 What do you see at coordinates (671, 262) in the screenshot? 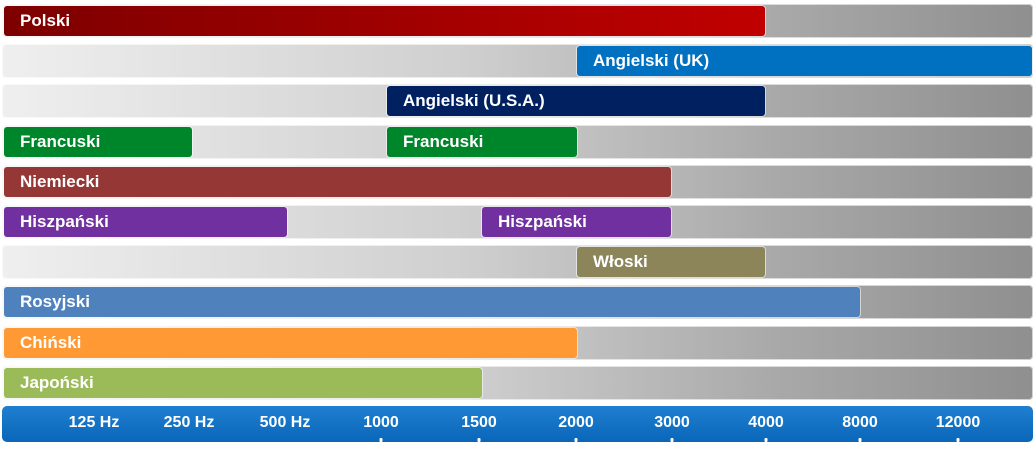
I see `range-bar: Włoski` at bounding box center [671, 262].